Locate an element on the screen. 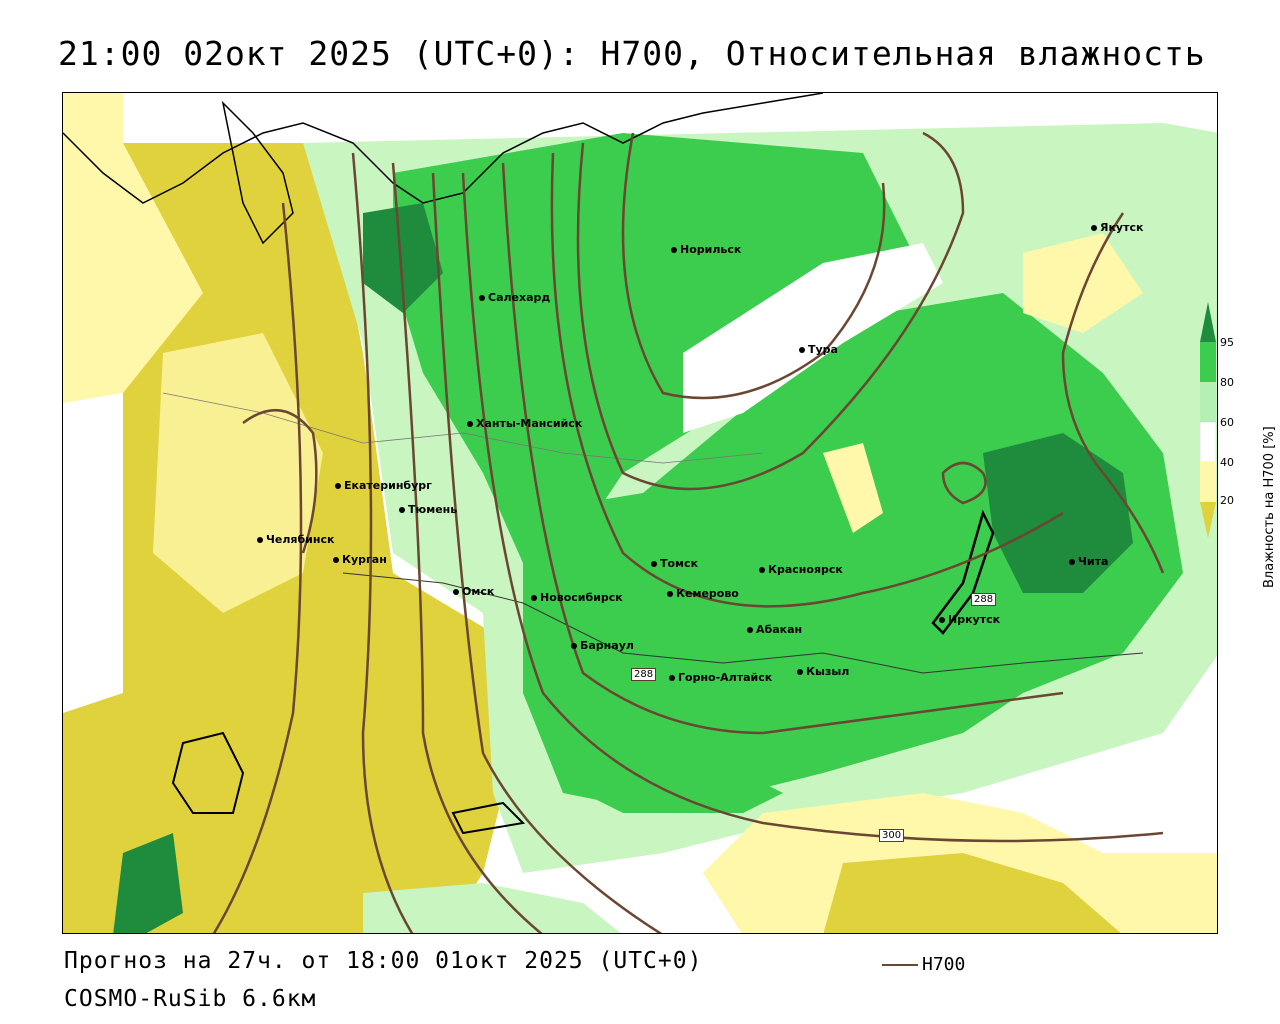 Image resolution: width=1280 pixels, height=1024 pixels. colorbar-tick: 20 is located at coordinates (1227, 500).